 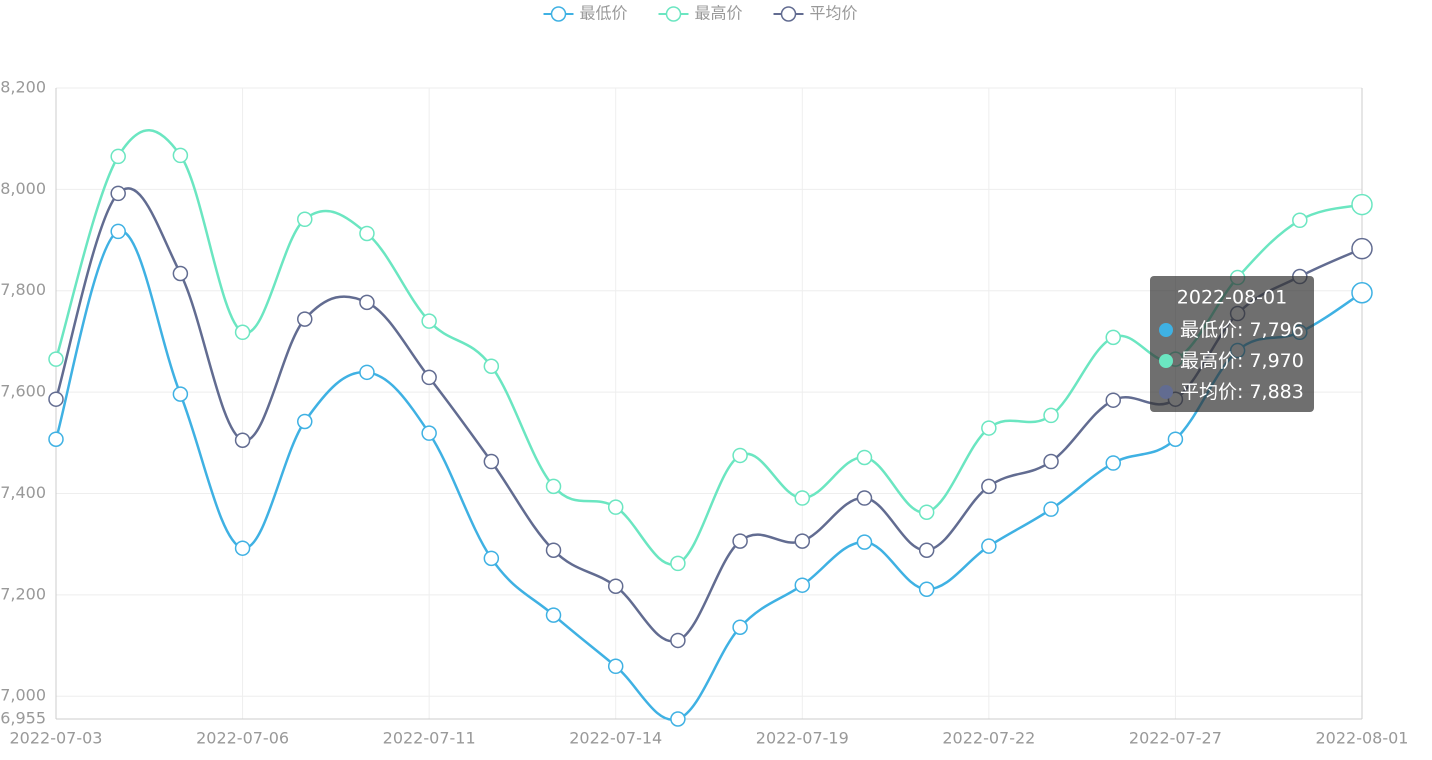 What do you see at coordinates (604, 13) in the screenshot?
I see `legend-label: 最低价` at bounding box center [604, 13].